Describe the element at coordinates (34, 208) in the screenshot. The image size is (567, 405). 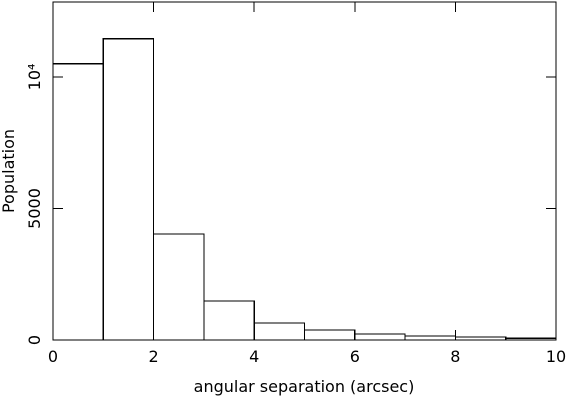
I see `y-tick-label: 5000` at that location.